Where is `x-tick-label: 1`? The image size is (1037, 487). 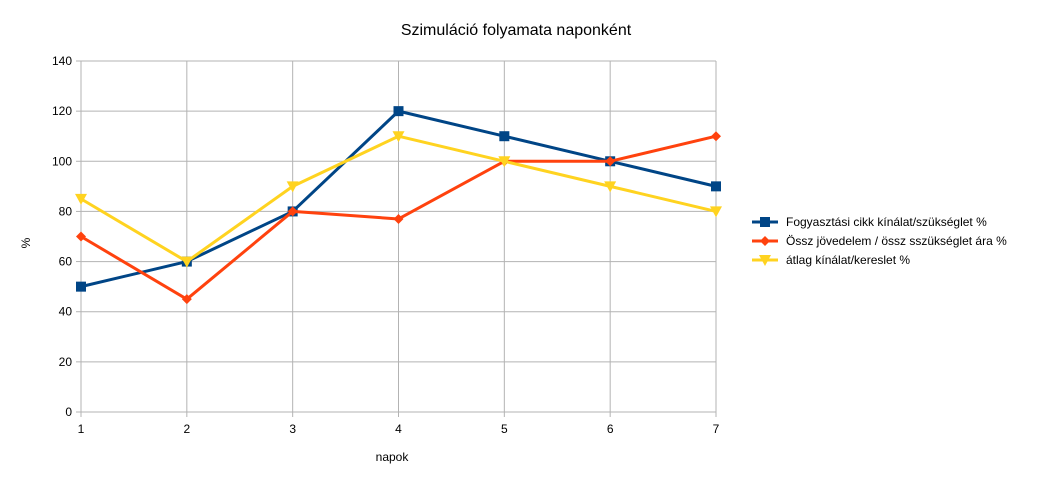
x-tick-label: 1 is located at coordinates (81, 429).